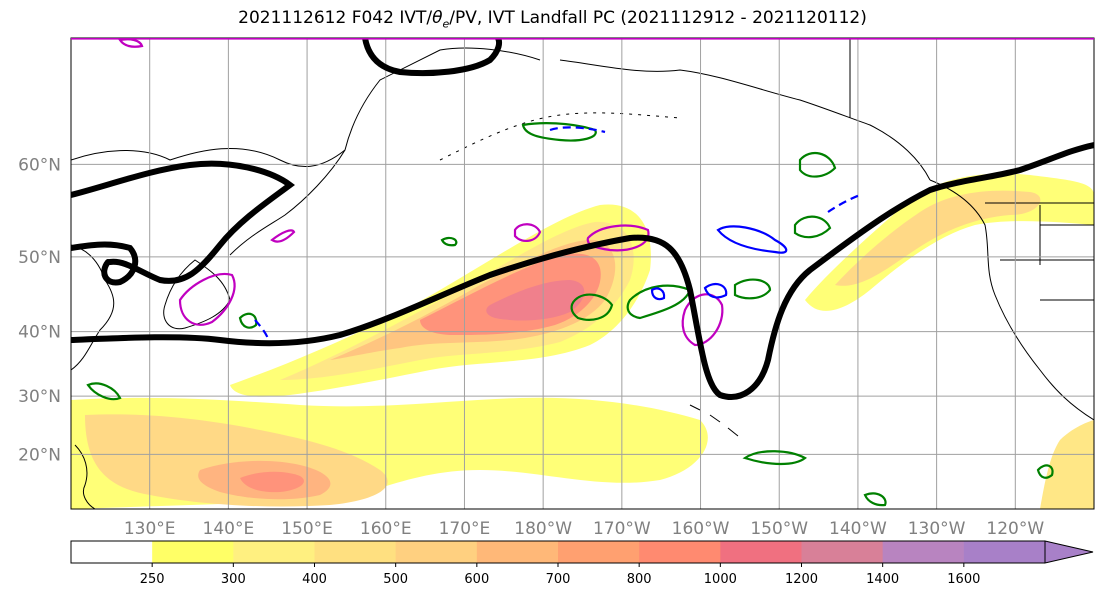 Image resolution: width=1105 pixels, height=603 pixels. Describe the element at coordinates (582, 39) in the screenshot. I see `map-top-edge` at that location.